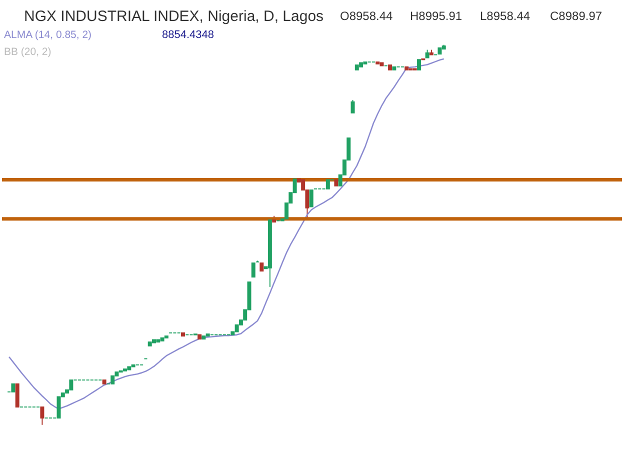 The width and height of the screenshot is (624, 453). What do you see at coordinates (48, 35) in the screenshot?
I see `text: ALMA (14, 0.85, 2)` at bounding box center [48, 35].